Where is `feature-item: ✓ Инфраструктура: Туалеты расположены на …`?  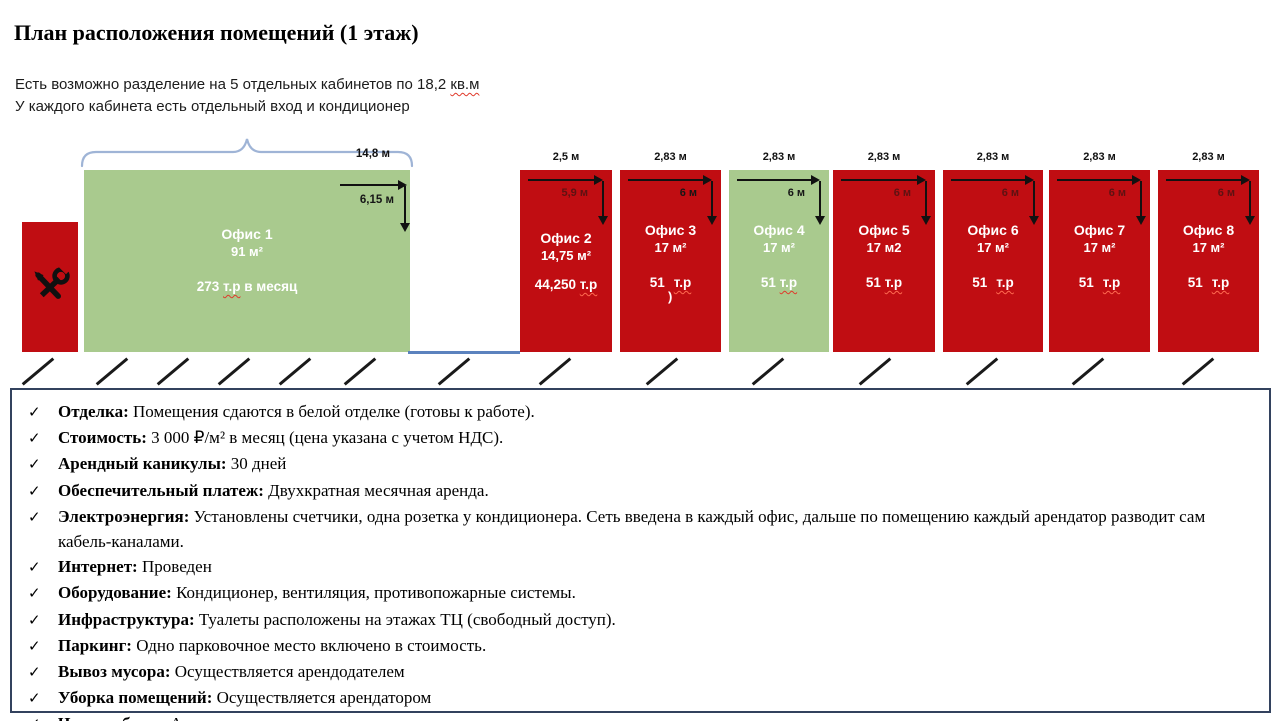 feature-item: ✓ Инфраструктура: Туалеты расположены на … is located at coordinates (639, 620).